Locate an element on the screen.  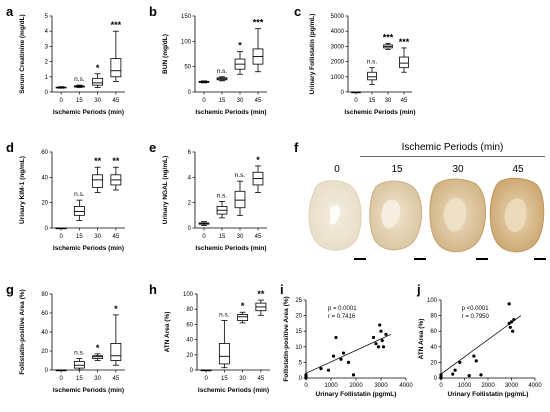
panel-label: j is located at coordinates (419, 289).